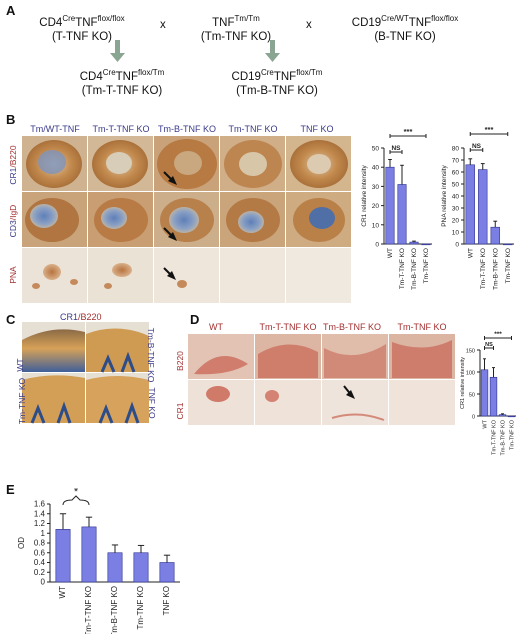 Image resolution: width=520 pixels, height=636 pixels. Describe the element at coordinates (13, 221) in the screenshot. I see `row-label-cd3-igd: CD3/IgD` at that location.